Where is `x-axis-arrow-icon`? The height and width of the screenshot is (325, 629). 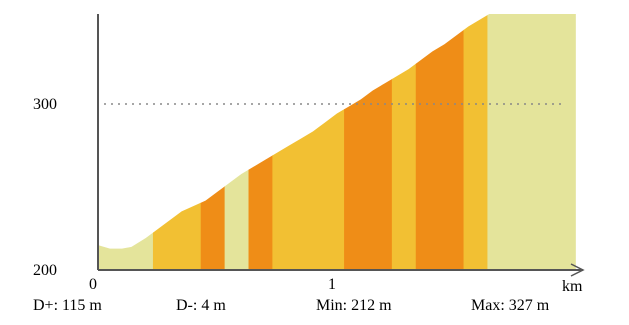 x-axis-arrow-icon is located at coordinates (577, 270).